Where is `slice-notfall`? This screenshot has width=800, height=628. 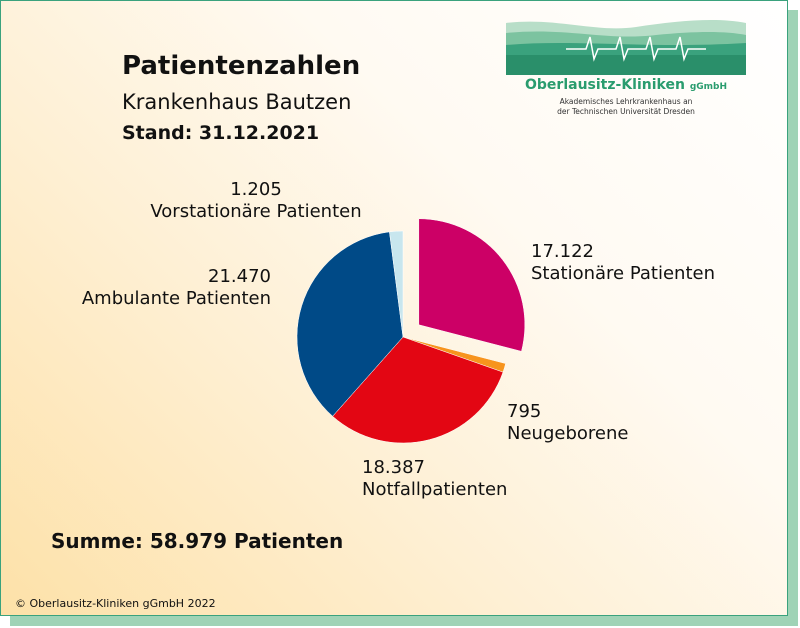
slice-notfall is located at coordinates (418, 390).